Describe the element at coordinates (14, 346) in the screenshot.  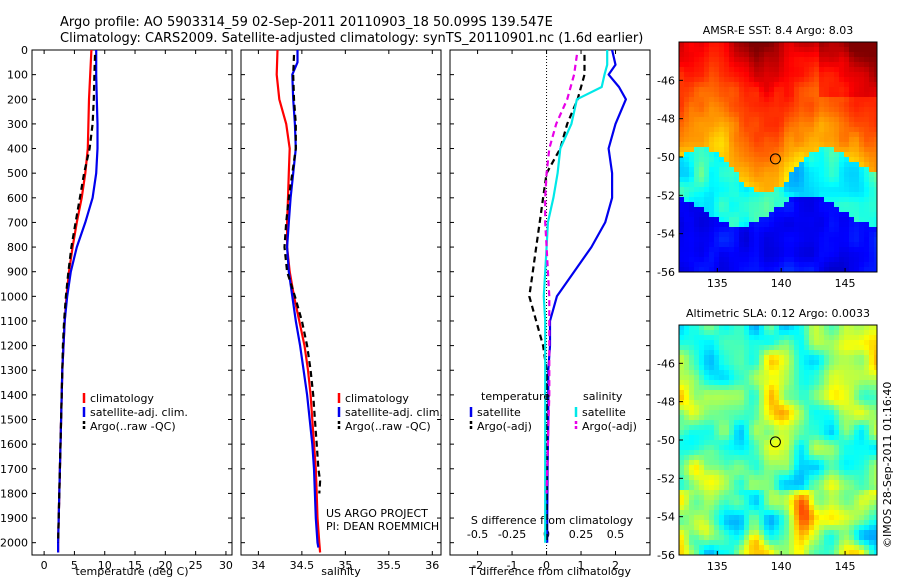
I see `y-tick-label: 1200` at that location.